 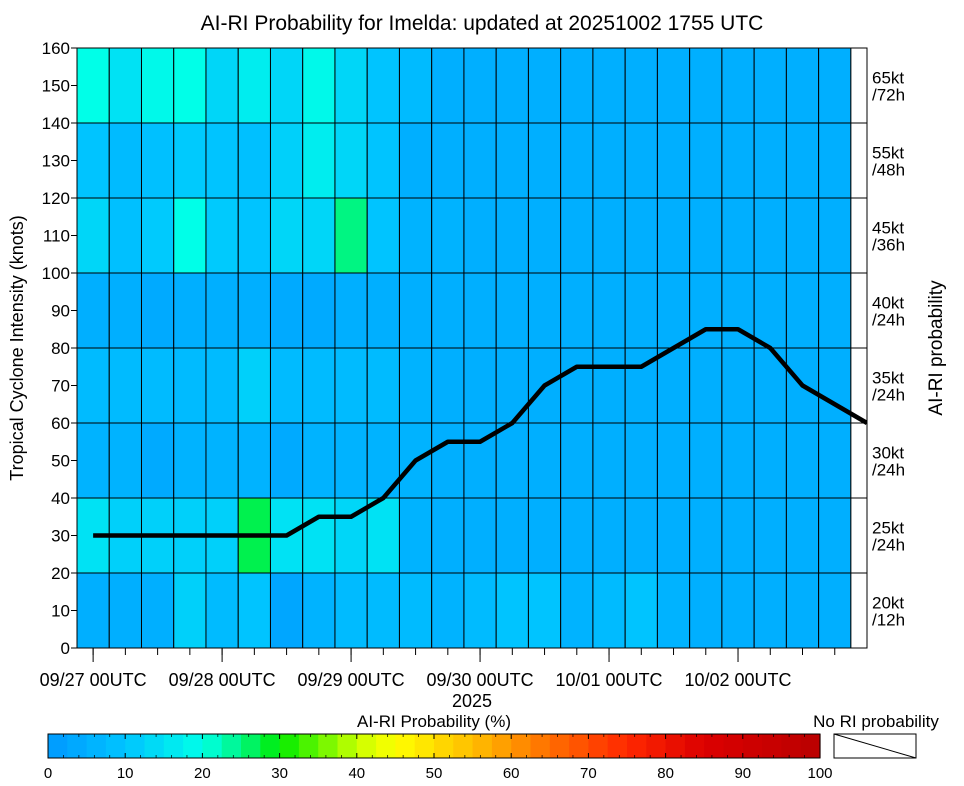 I want to click on colorbar-tick-label: 80, so click(x=665, y=773).